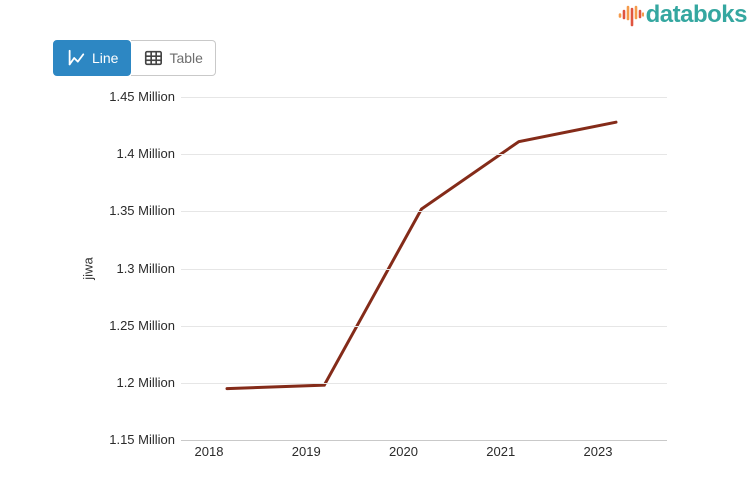 The image size is (753, 498). I want to click on y-tick-label: 1.45 Million, so click(142, 96).